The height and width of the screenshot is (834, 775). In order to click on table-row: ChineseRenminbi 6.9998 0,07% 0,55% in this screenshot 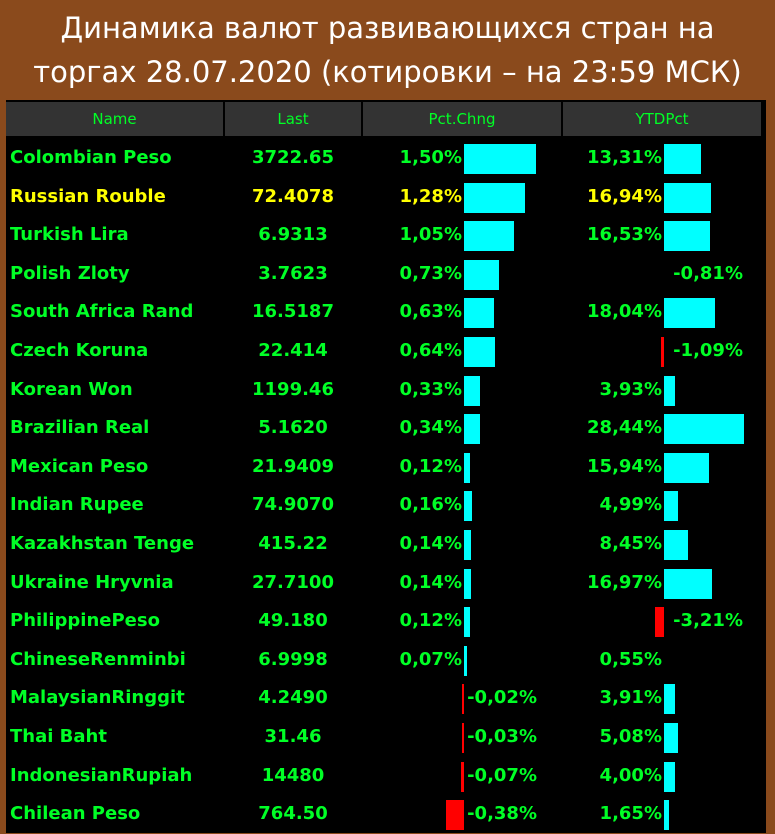, I will do `click(386, 660)`.